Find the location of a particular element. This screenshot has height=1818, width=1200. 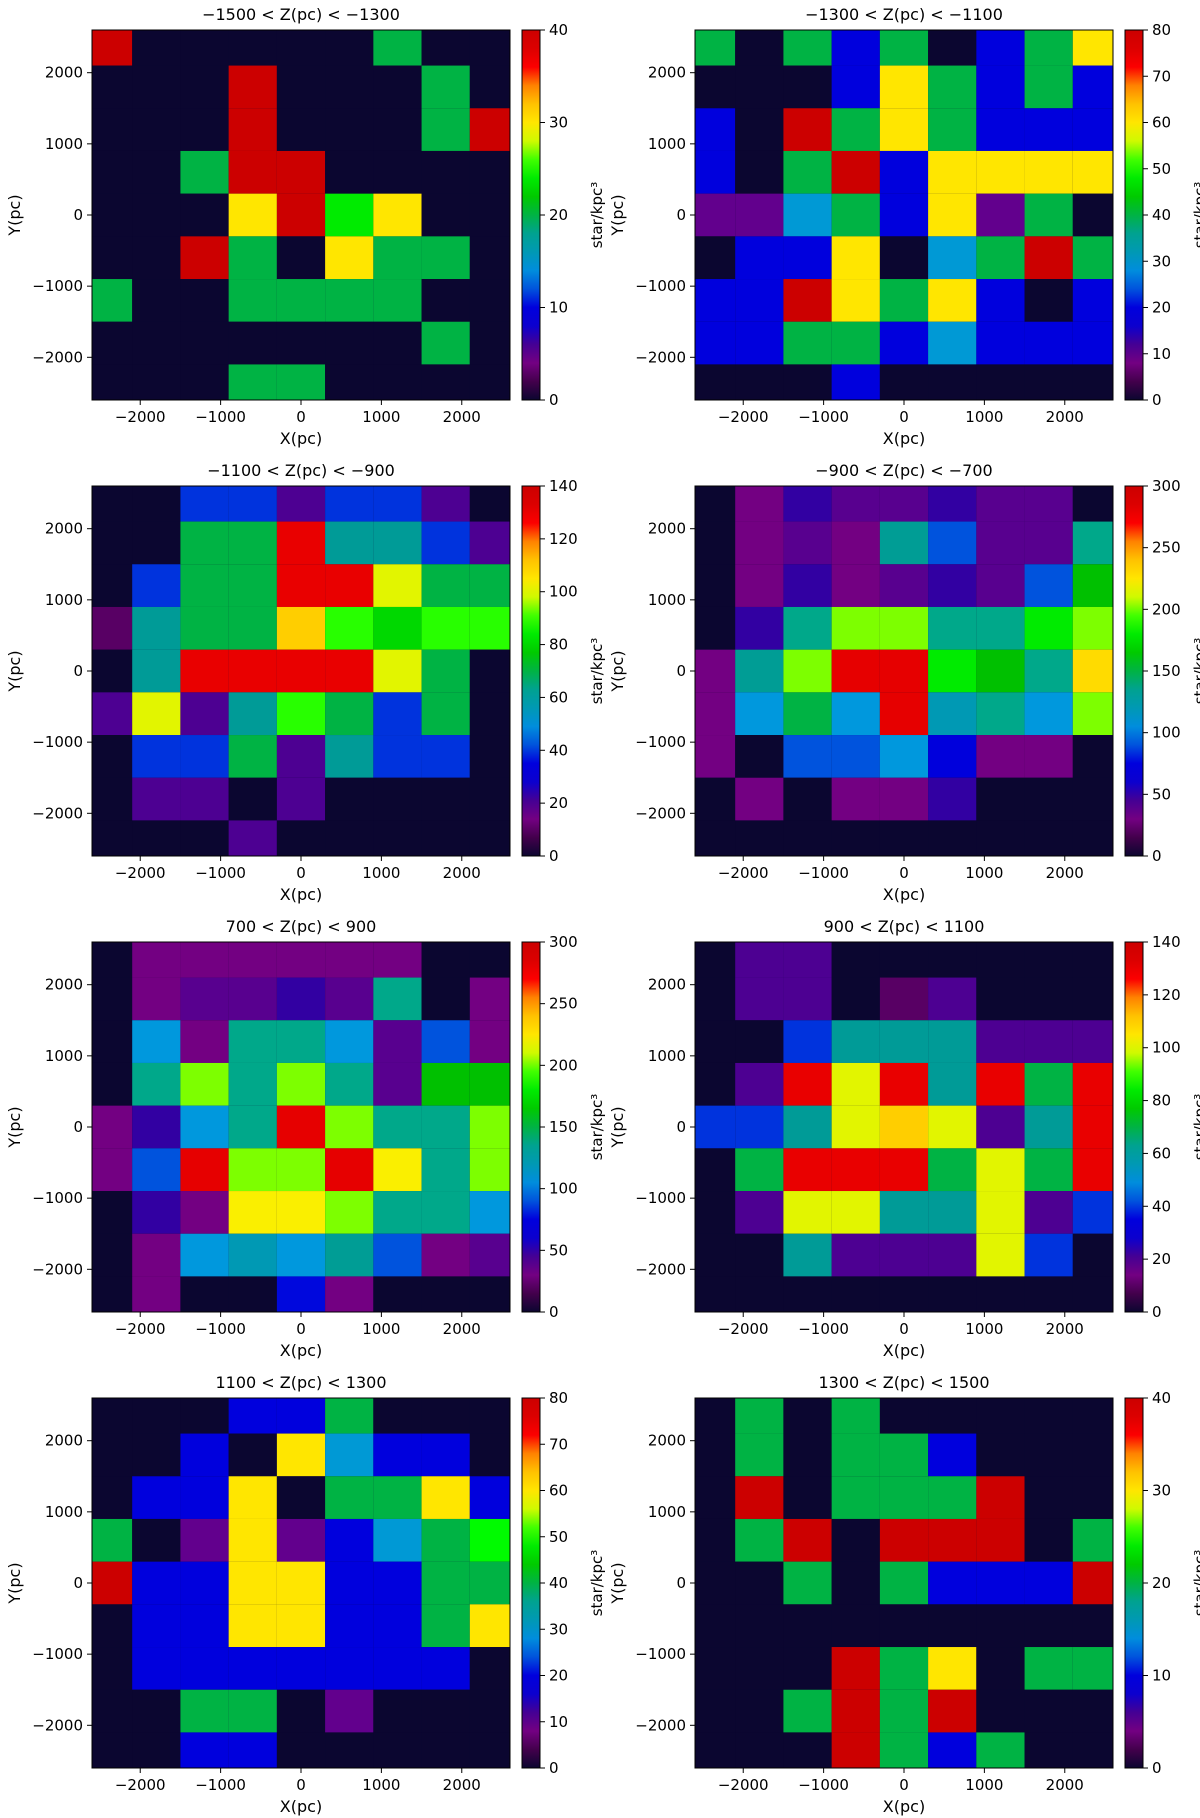

colorbar-tick-label: 100 is located at coordinates (1166, 1048).